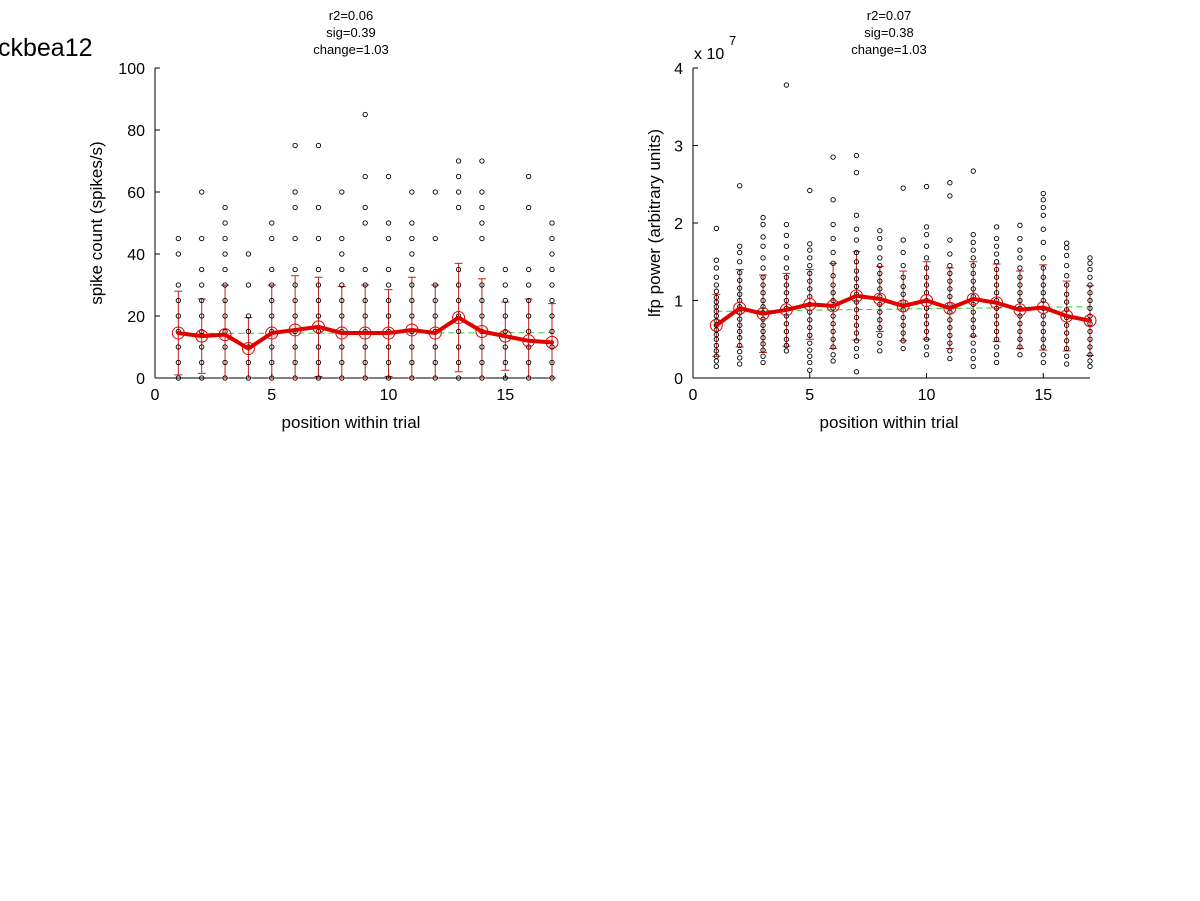 Image resolution: width=1200 pixels, height=901 pixels. What do you see at coordinates (136, 317) in the screenshot?
I see `y-tick-label: 20` at bounding box center [136, 317].